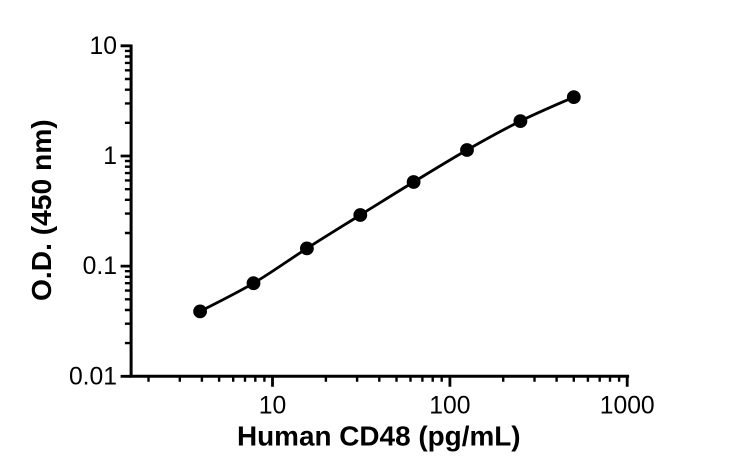 This screenshot has width=750, height=475. What do you see at coordinates (100, 266) in the screenshot?
I see `svg-text: 0.1` at bounding box center [100, 266].